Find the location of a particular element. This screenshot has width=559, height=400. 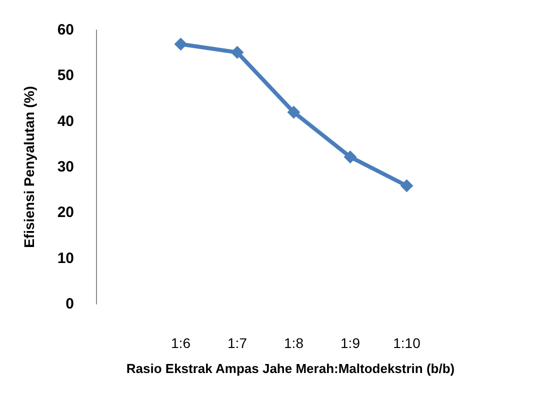

x-tick-label: 1:8 is located at coordinates (294, 343).